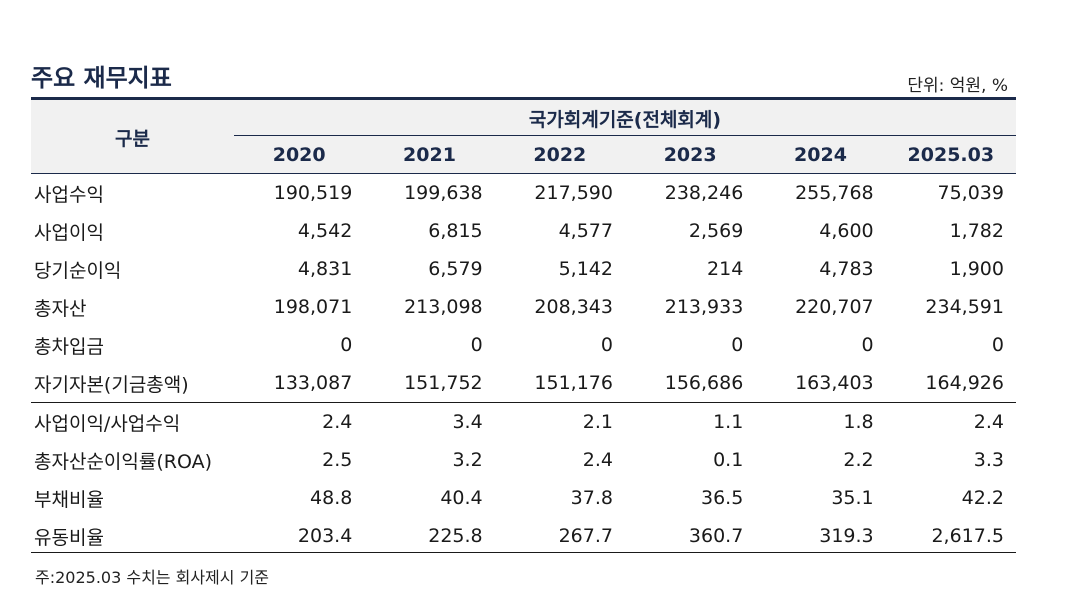  What do you see at coordinates (429, 155) in the screenshot?
I see `year-header: 2021` at bounding box center [429, 155].